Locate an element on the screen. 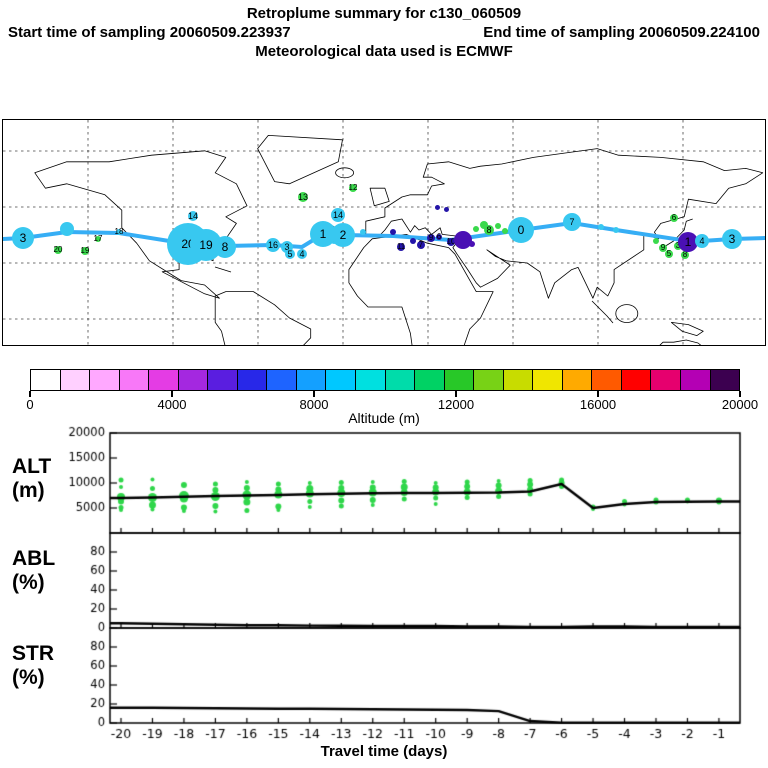 The width and height of the screenshot is (768, 768). str-axis-name: STR is located at coordinates (33, 653).